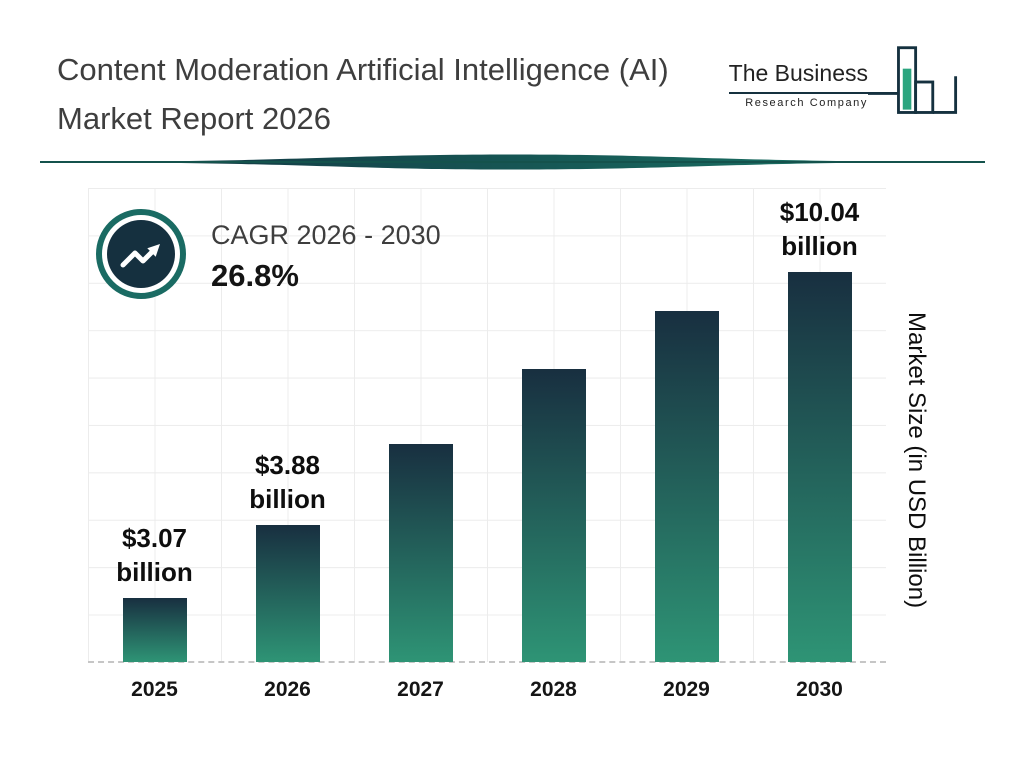  I want to click on logo-line2: Research Company, so click(806, 103).